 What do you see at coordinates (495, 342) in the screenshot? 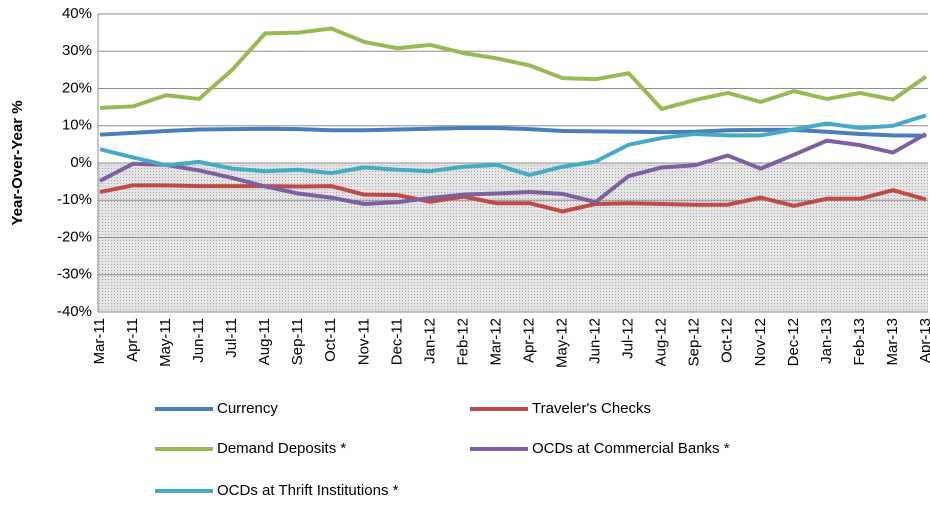
I see `x-tick-label: Mar-12` at bounding box center [495, 342].